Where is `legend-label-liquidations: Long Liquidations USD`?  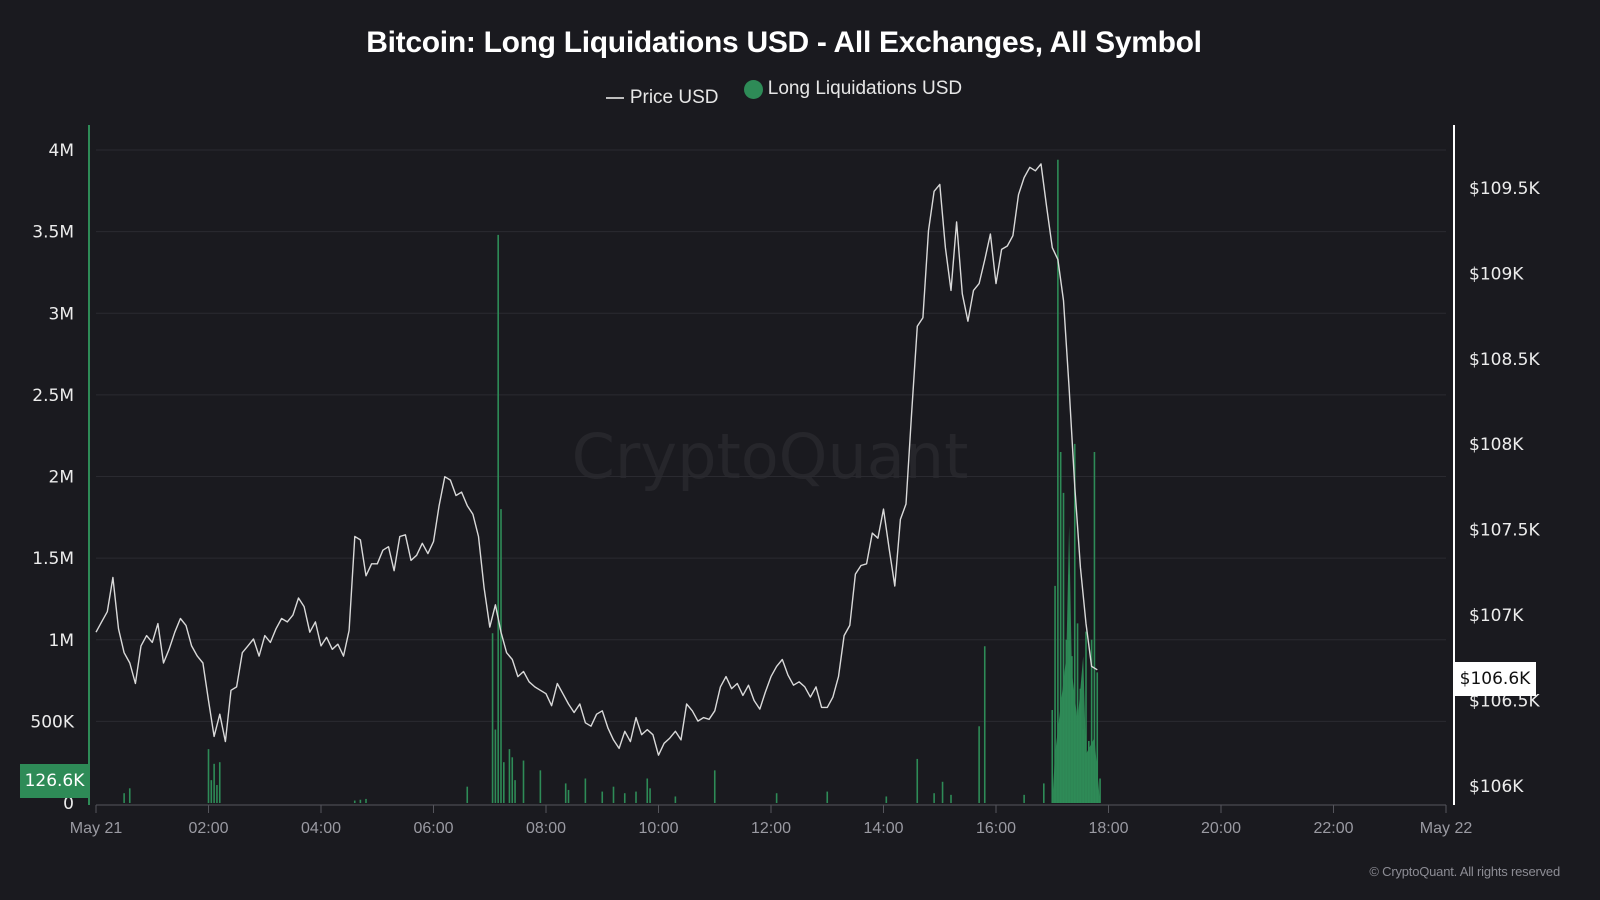 legend-label-liquidations: Long Liquidations USD is located at coordinates (865, 88).